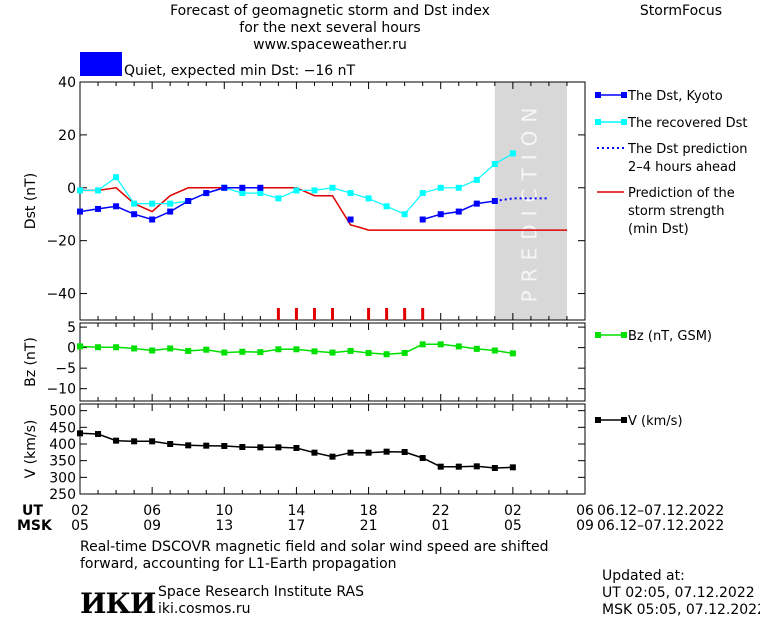 Image resolution: width=760 pixels, height=620 pixels. Describe the element at coordinates (31, 362) in the screenshot. I see `bz-axis-label: Bz (nT)` at that location.